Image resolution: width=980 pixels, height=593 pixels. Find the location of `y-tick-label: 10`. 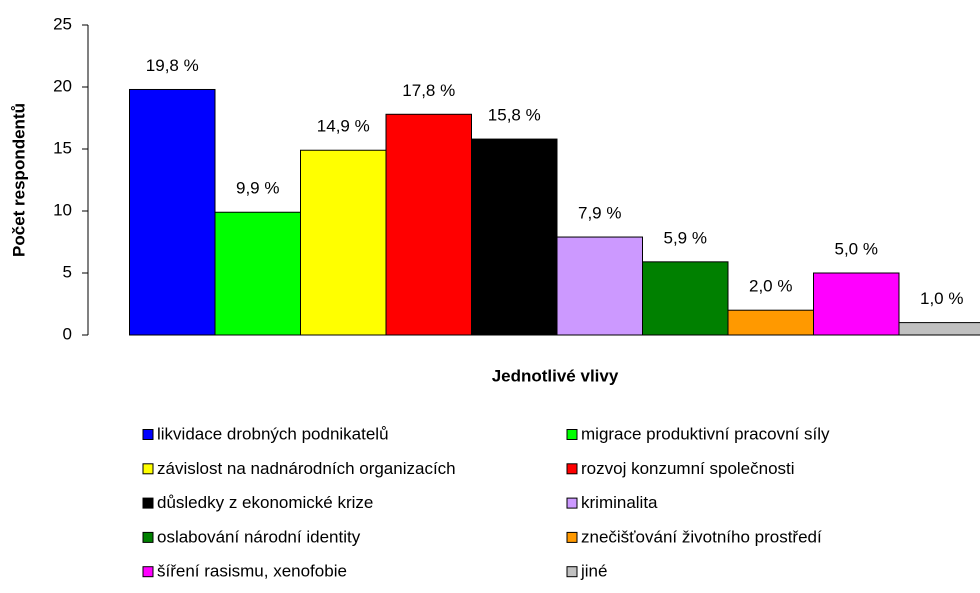

y-tick-label: 10 is located at coordinates (62, 209).